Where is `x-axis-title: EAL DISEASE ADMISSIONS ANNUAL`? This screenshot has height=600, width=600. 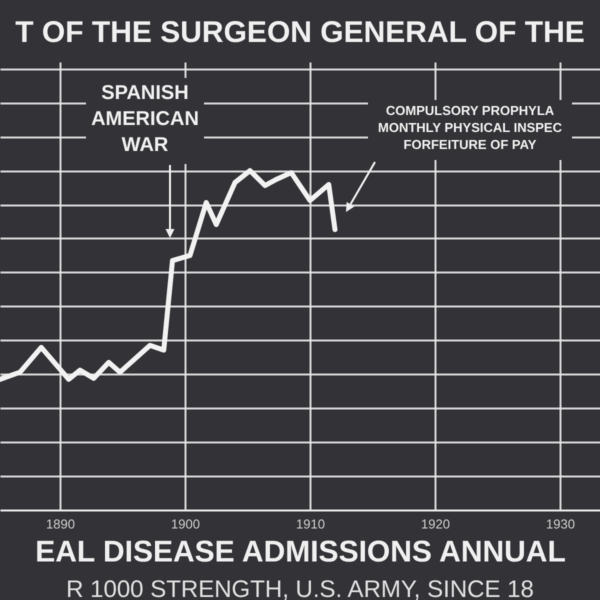
x-axis-title: EAL DISEASE ADMISSIONS ANNUAL is located at coordinates (300, 552).